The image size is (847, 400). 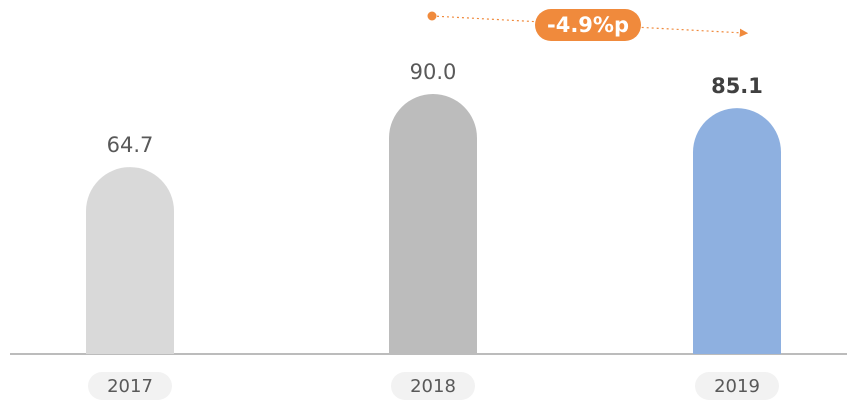 I want to click on x-tick-label: 2017, so click(x=130, y=386).